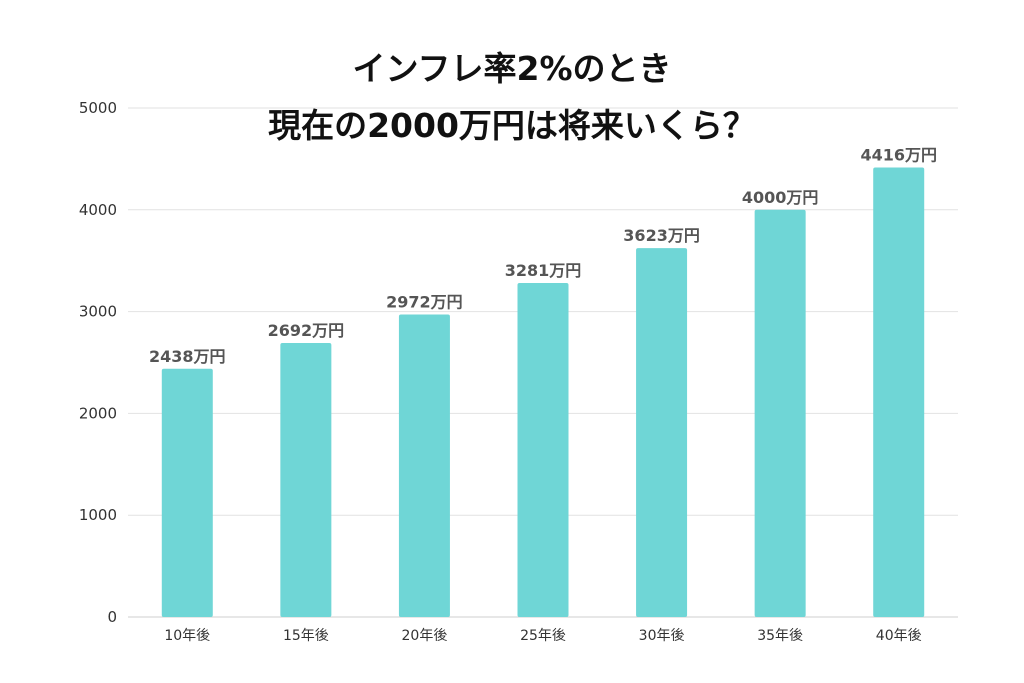 This screenshot has width=1024, height=683. Describe the element at coordinates (780, 636) in the screenshot. I see `x-tick-label: 35年後` at that location.